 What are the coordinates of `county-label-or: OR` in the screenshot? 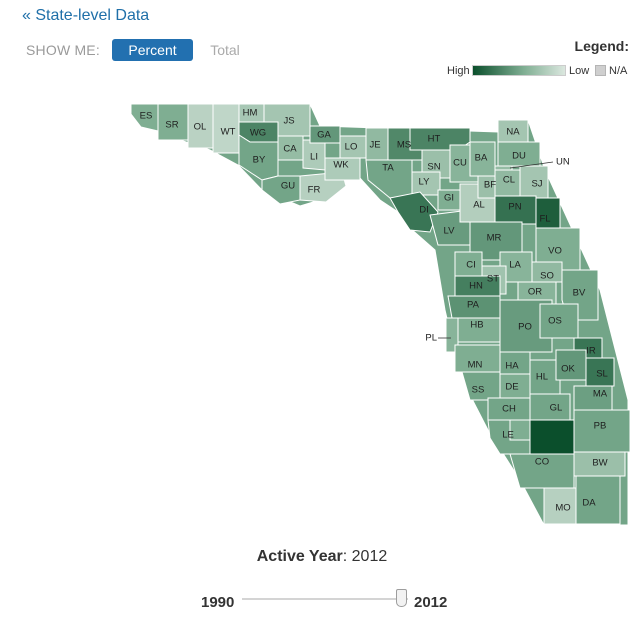 It's located at (535, 292).